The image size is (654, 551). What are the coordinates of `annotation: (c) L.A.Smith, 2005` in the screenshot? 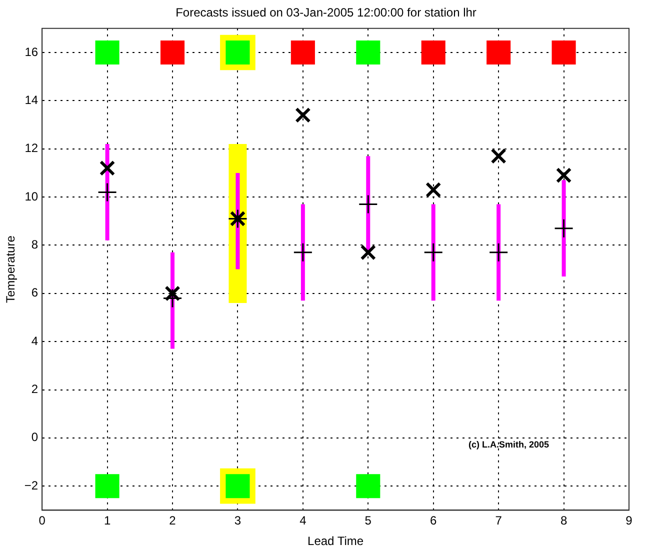 It's located at (508, 445).